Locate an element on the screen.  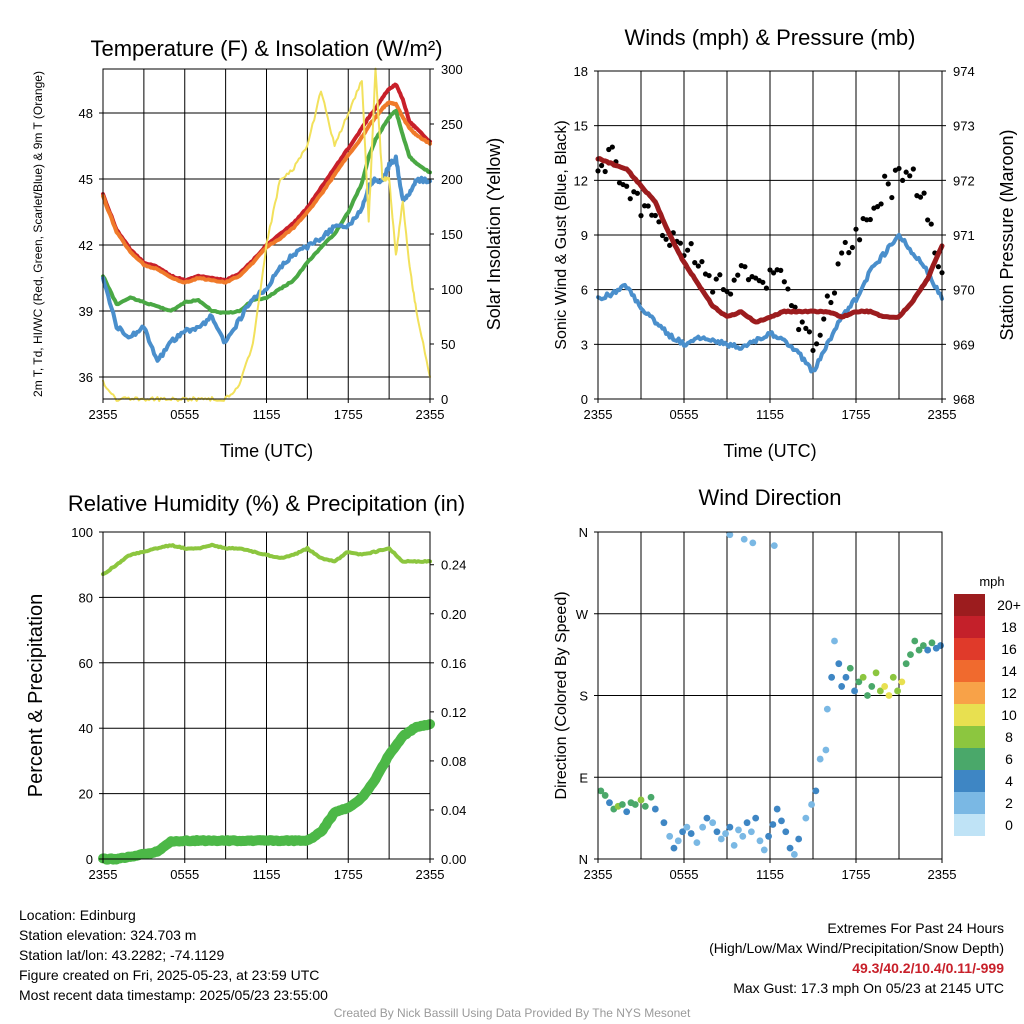
x-tick-label: 0555 is located at coordinates (184, 414).